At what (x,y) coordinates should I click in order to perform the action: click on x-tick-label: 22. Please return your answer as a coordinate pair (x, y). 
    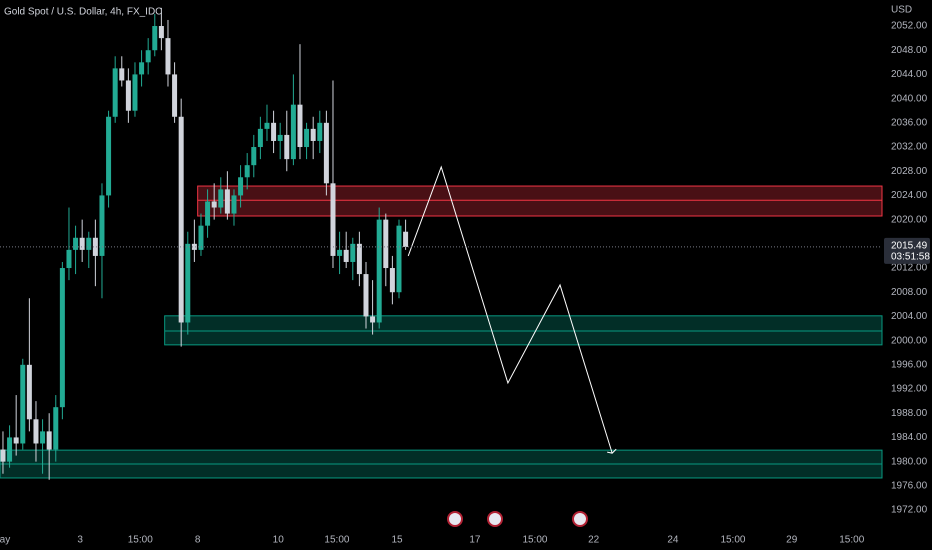
    Looking at the image, I should click on (594, 540).